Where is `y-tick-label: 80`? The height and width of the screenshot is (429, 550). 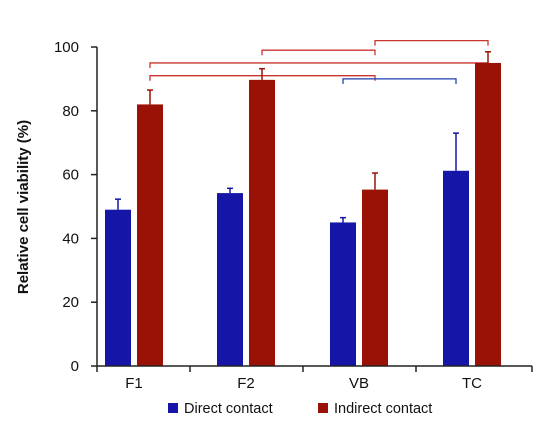 y-tick-label: 80 is located at coordinates (70, 111).